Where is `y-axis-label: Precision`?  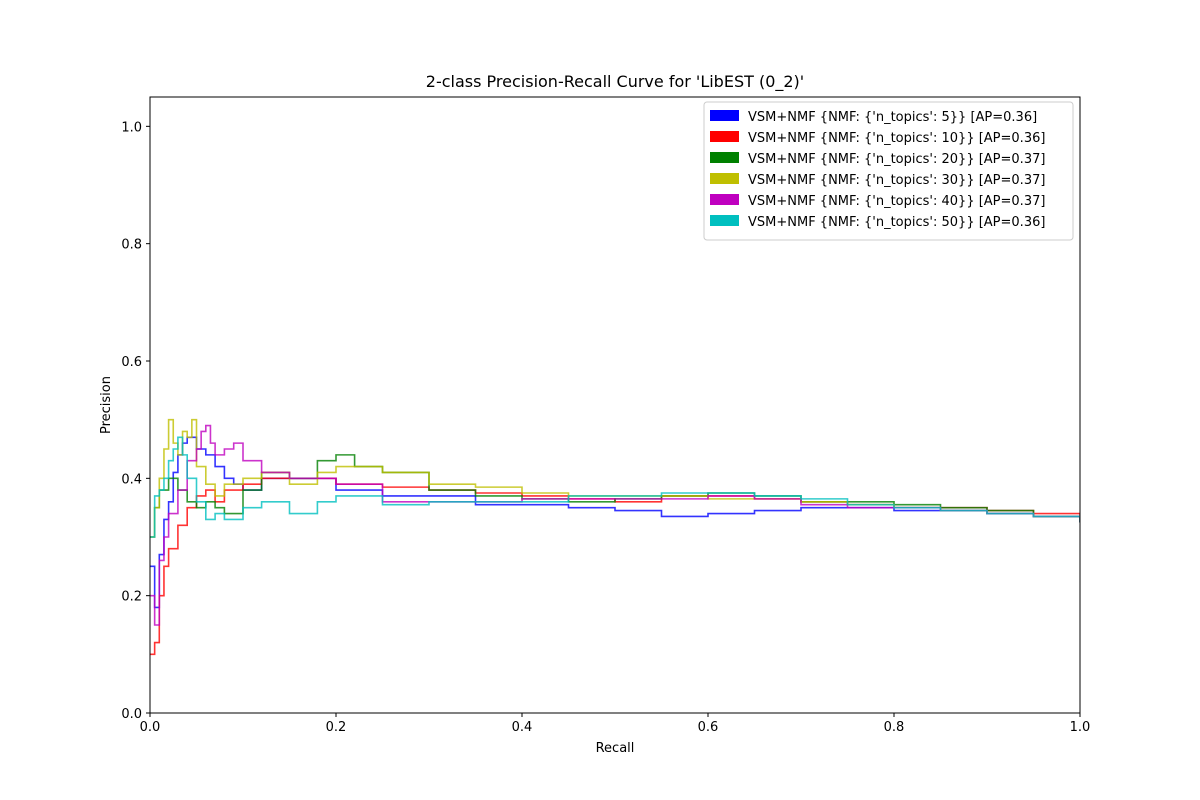 y-axis-label: Precision is located at coordinates (106, 405).